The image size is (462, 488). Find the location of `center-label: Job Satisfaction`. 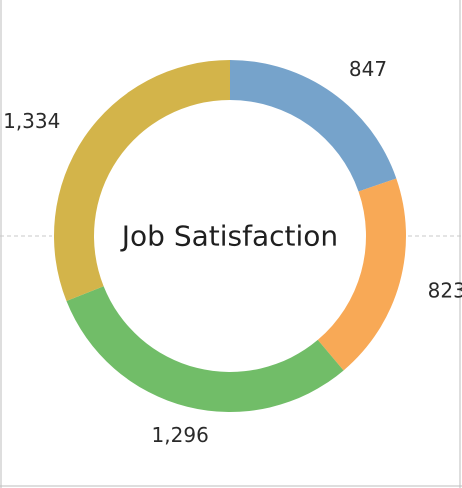

center-label: Job Satisfaction is located at coordinates (229, 236).